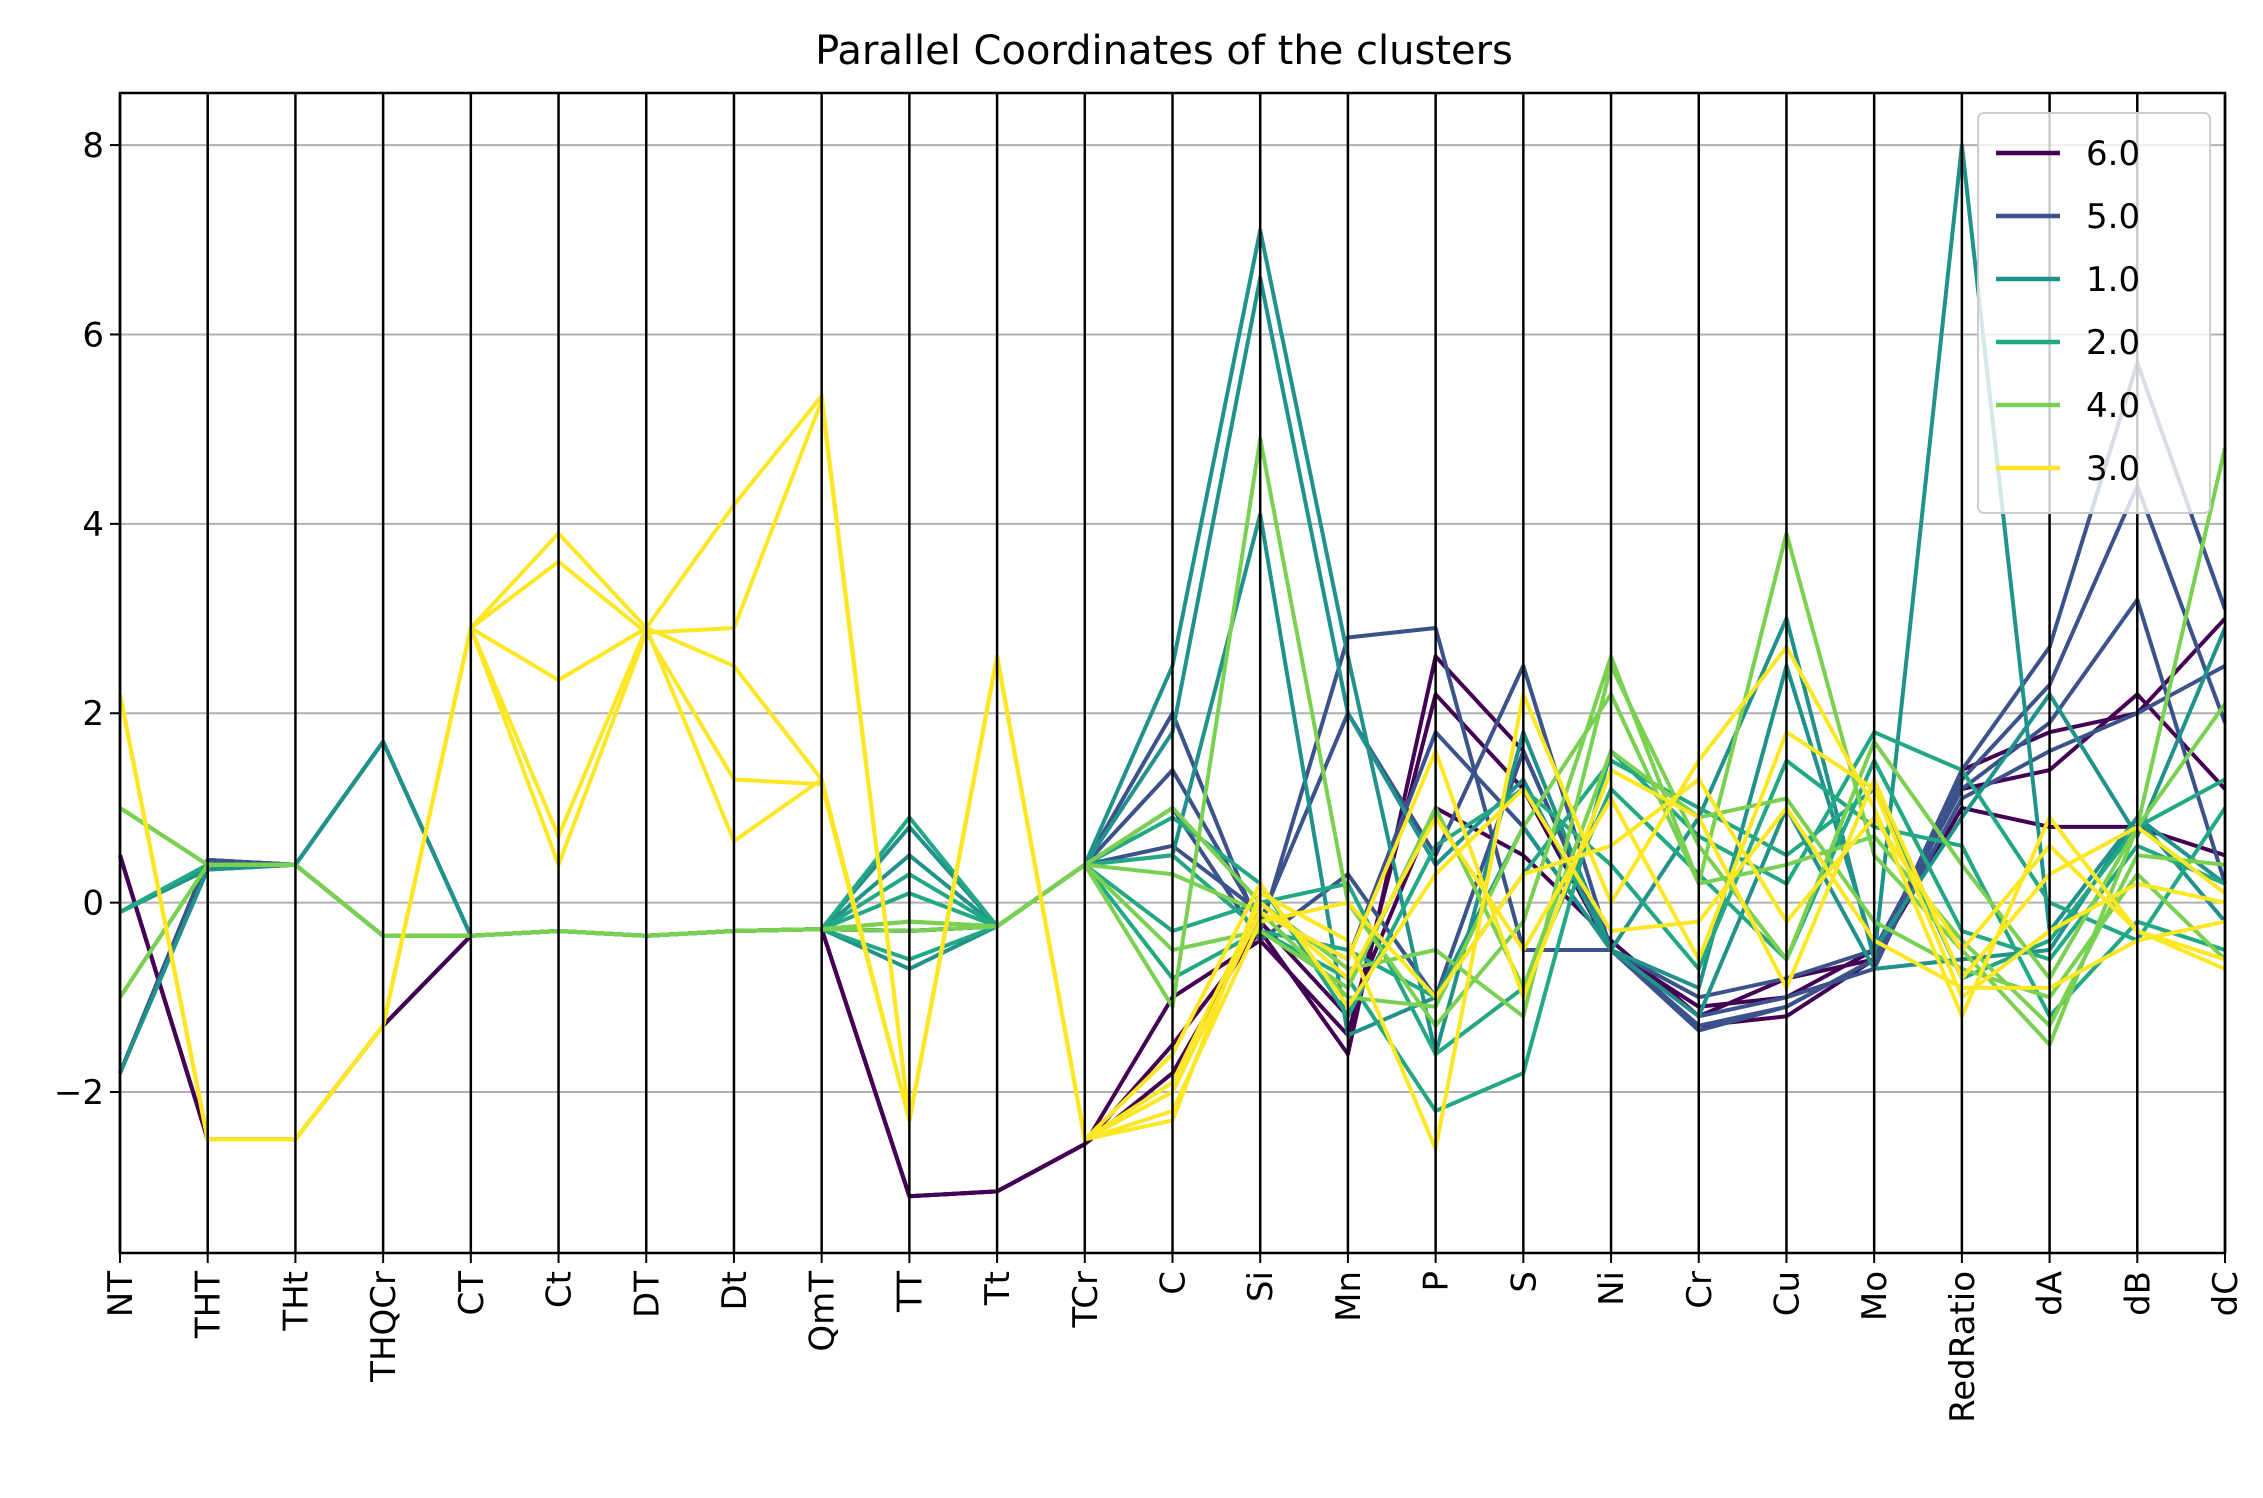 The height and width of the screenshot is (1498, 2263). Describe the element at coordinates (1787, 1293) in the screenshot. I see `x-tick-label: Cu` at that location.